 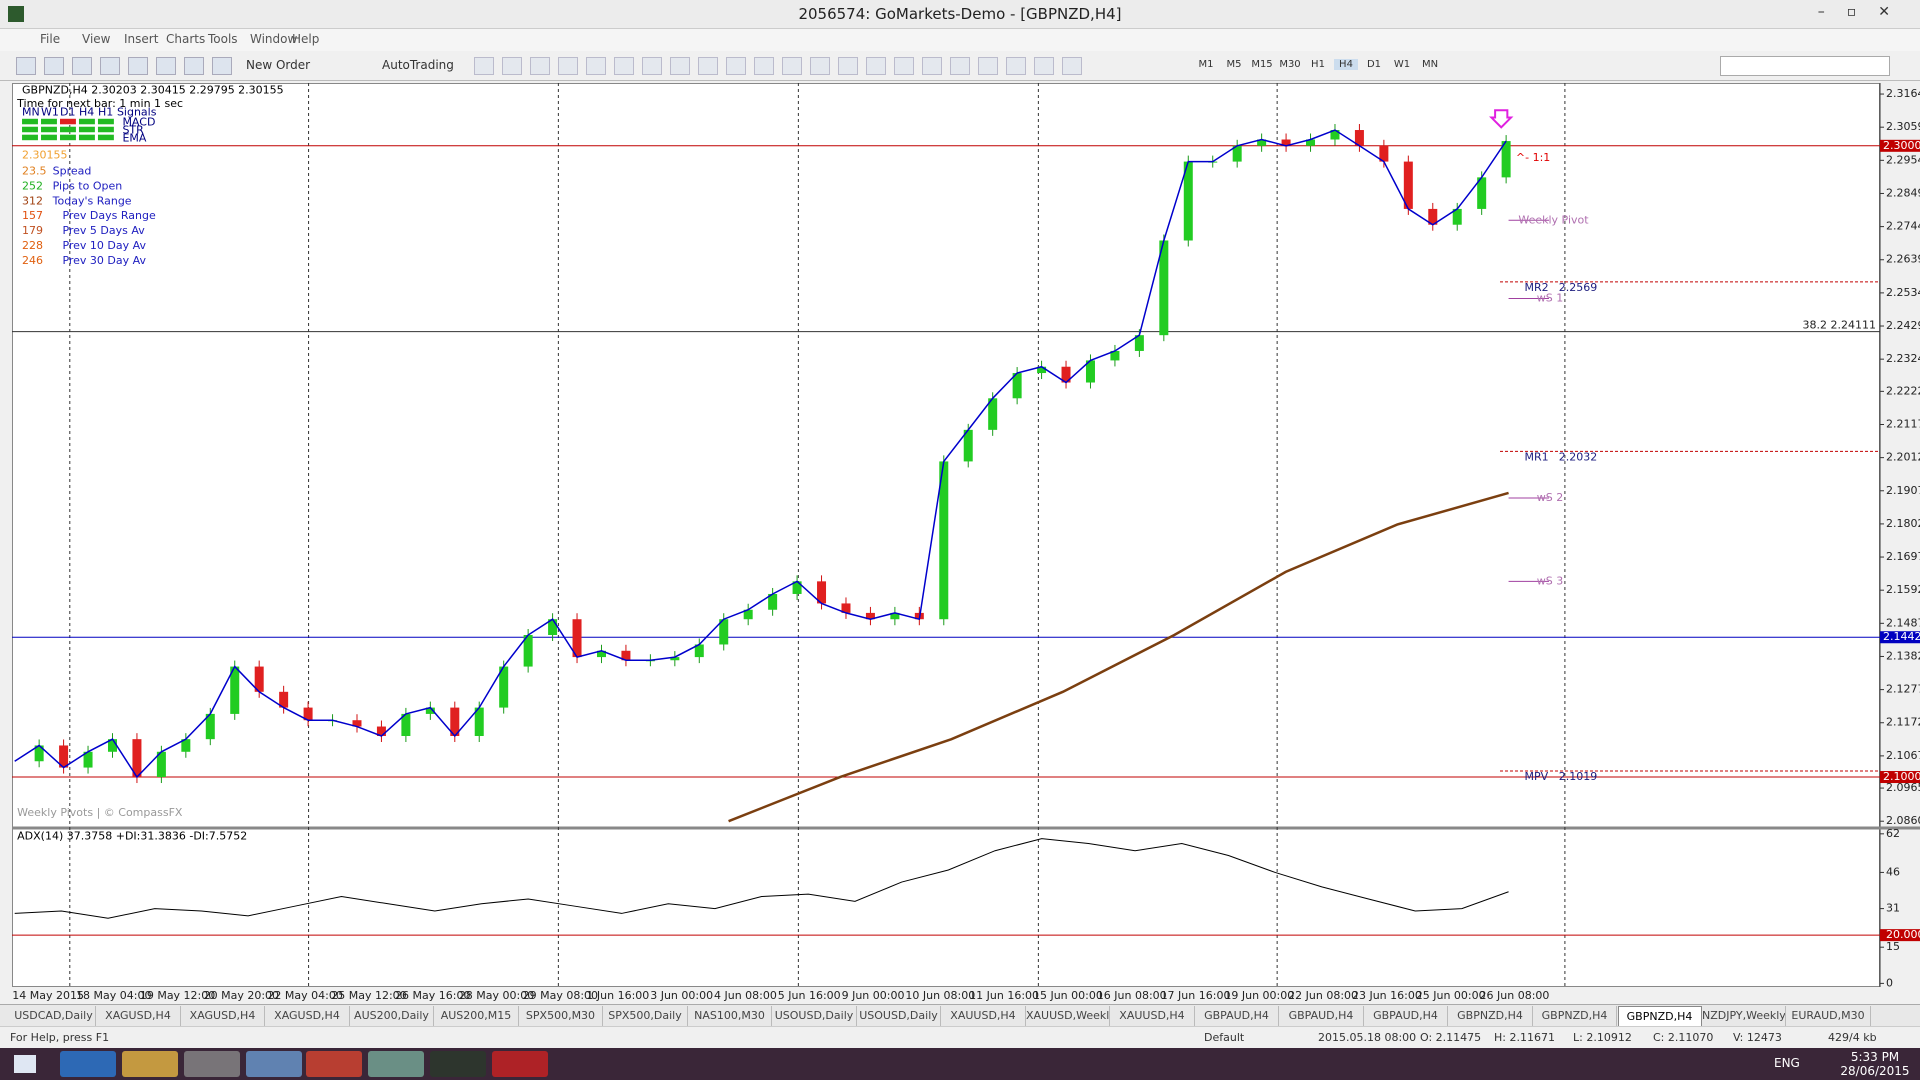 What do you see at coordinates (1430, 64) in the screenshot?
I see `timeframe-button: MN` at bounding box center [1430, 64].